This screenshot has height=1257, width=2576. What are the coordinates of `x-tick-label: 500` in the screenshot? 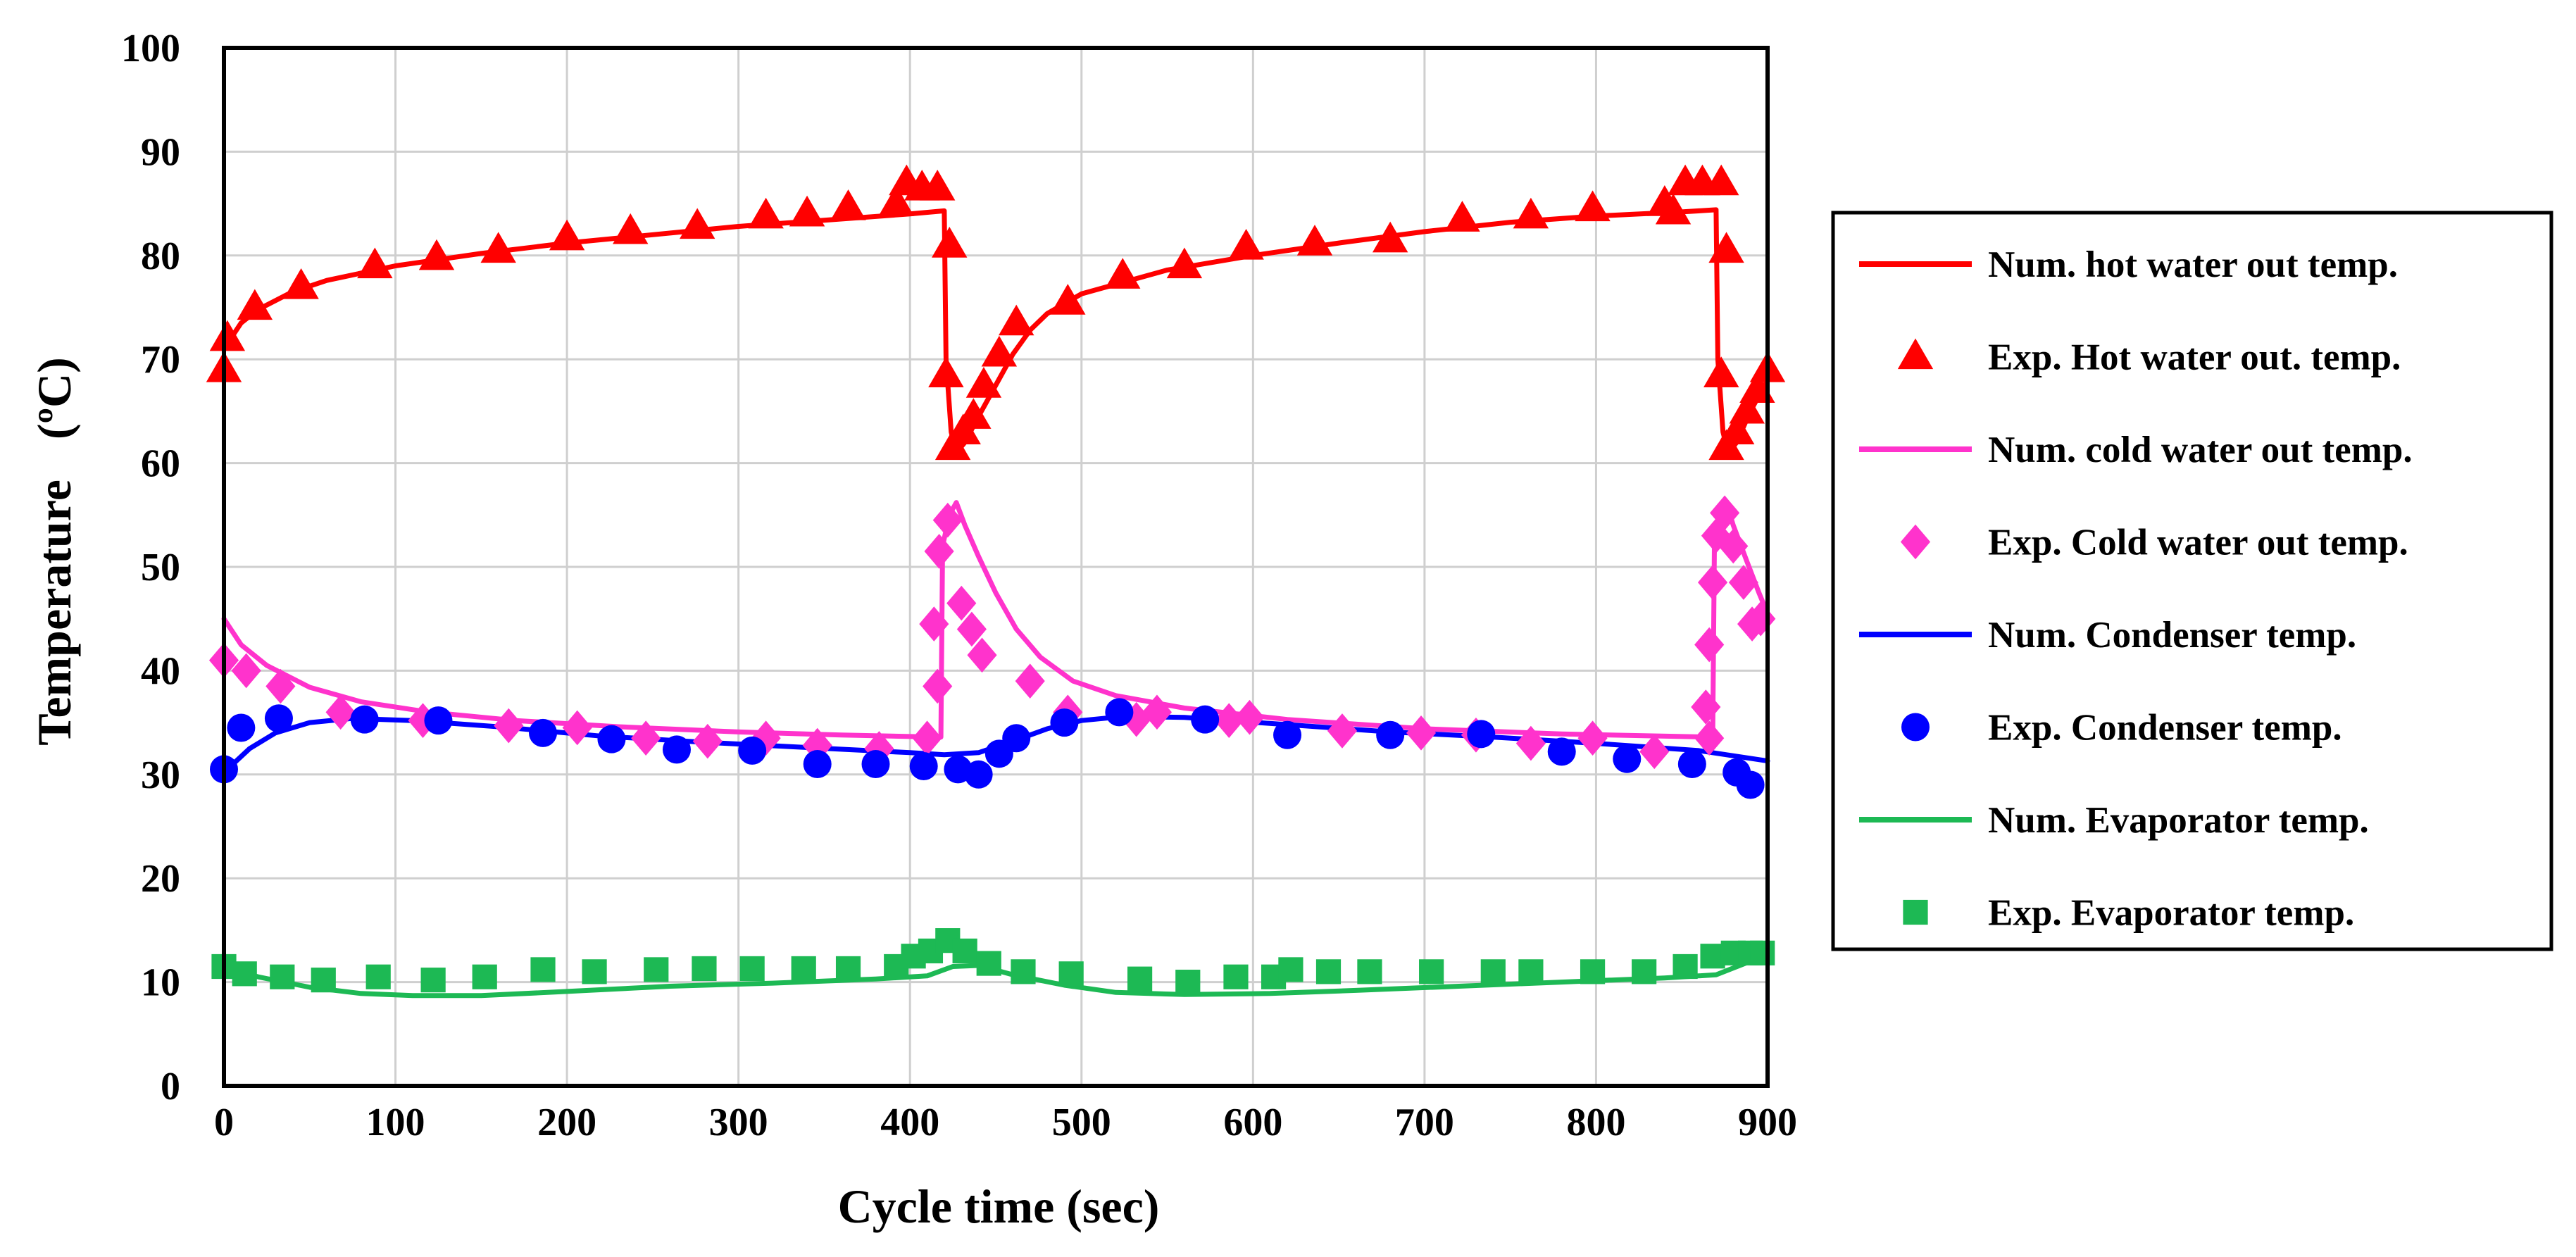 It's located at (1081, 1122).